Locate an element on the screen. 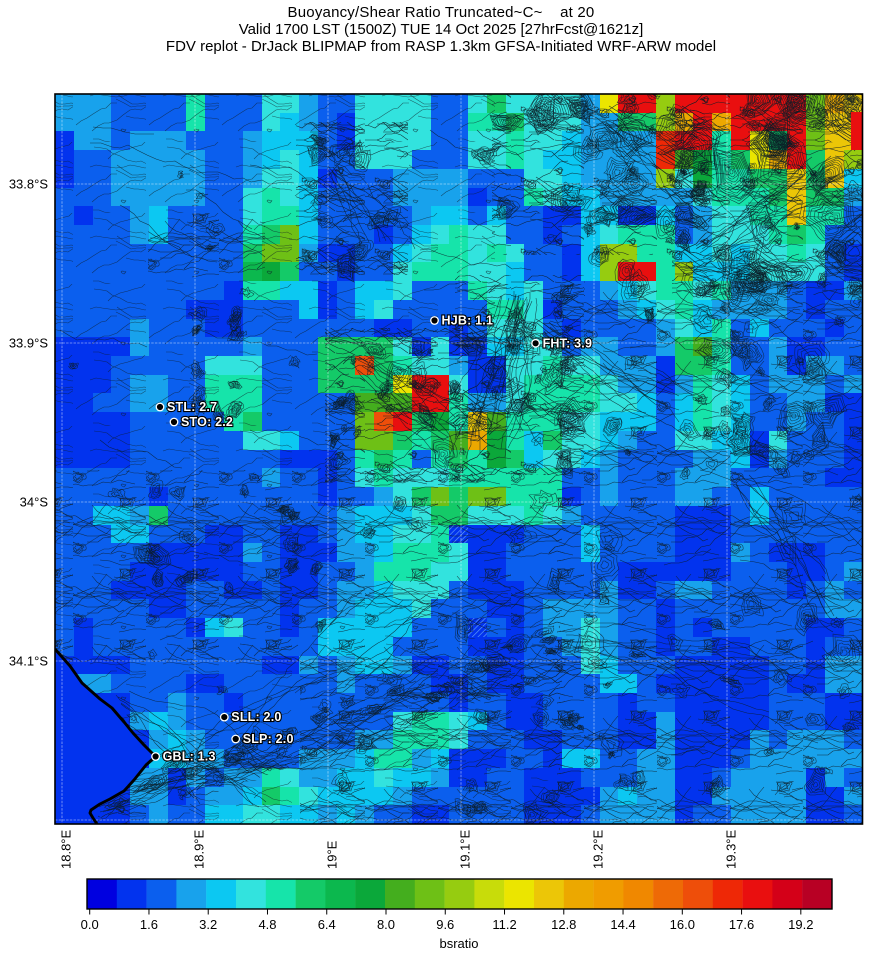 This screenshot has height=962, width=873. svg-text: 19.3°E is located at coordinates (731, 849).